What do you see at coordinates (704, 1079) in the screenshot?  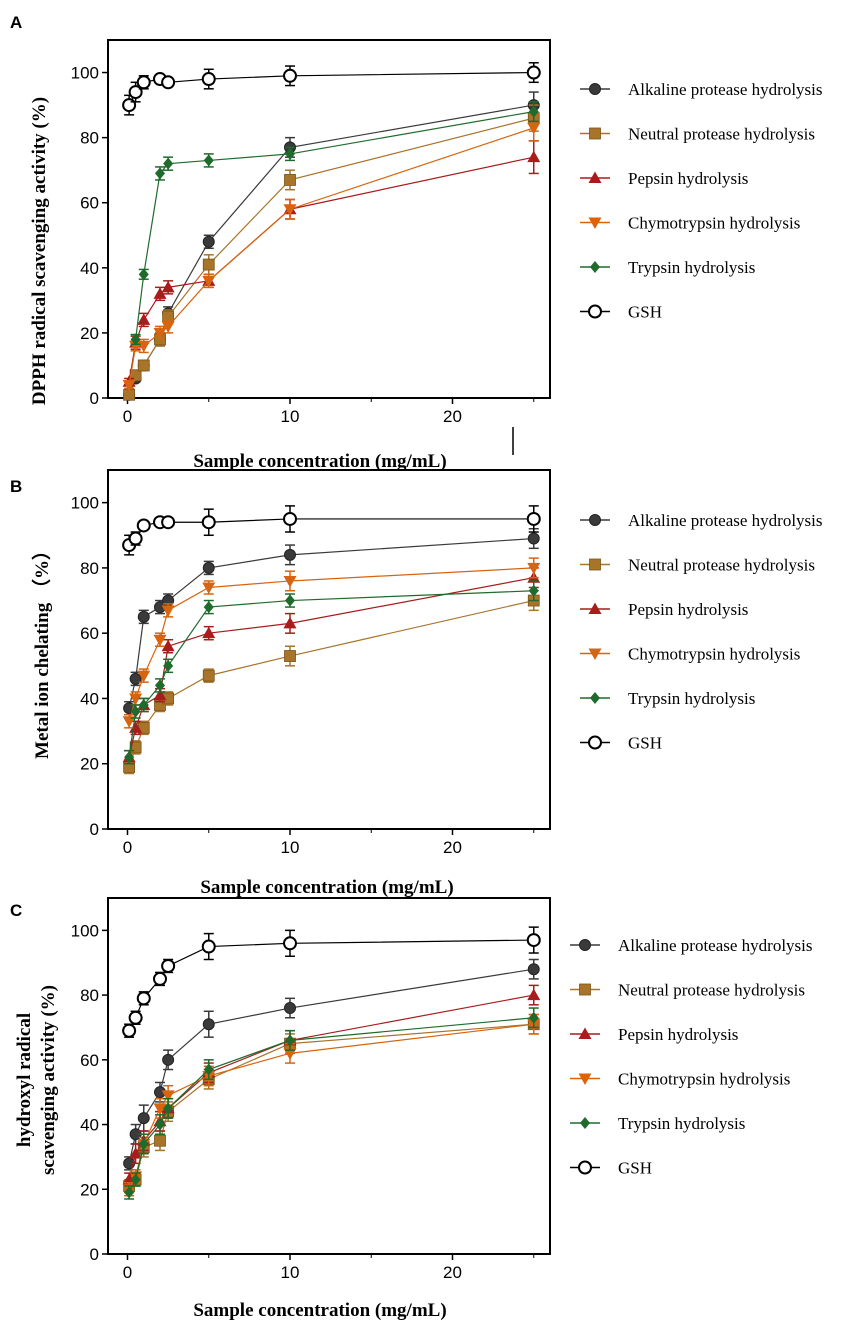 I see `legend-label: Chymotrypsin hydrolysis` at bounding box center [704, 1079].